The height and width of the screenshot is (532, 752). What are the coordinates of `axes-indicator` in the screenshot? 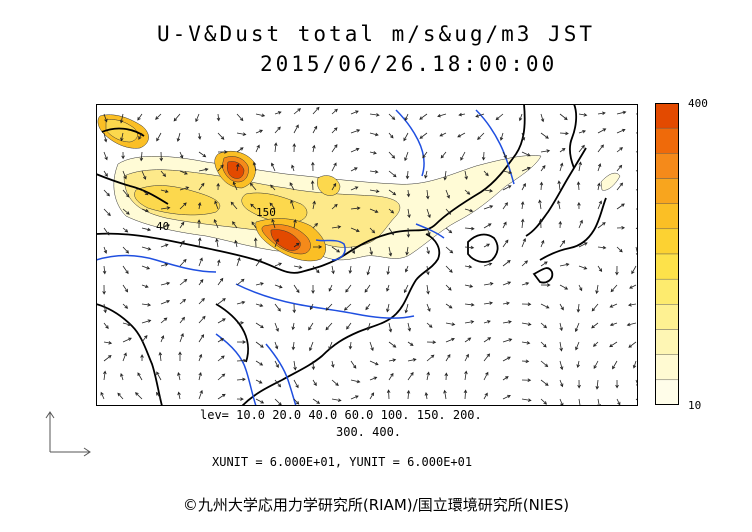 It's located at (68, 434).